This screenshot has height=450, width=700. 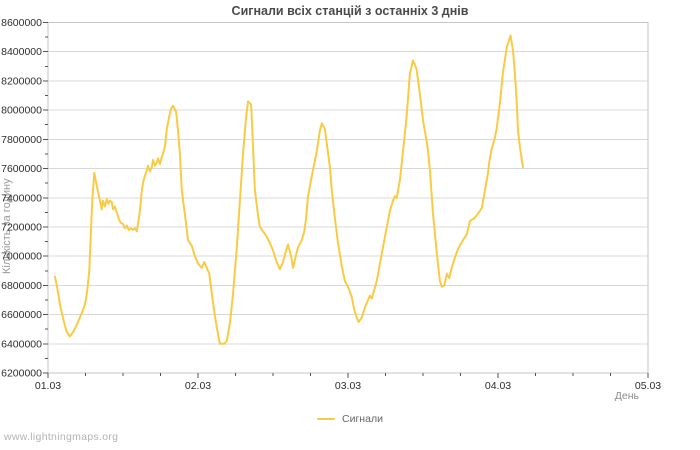 What do you see at coordinates (21, 23) in the screenshot?
I see `y-tick-label: 8600000` at bounding box center [21, 23].